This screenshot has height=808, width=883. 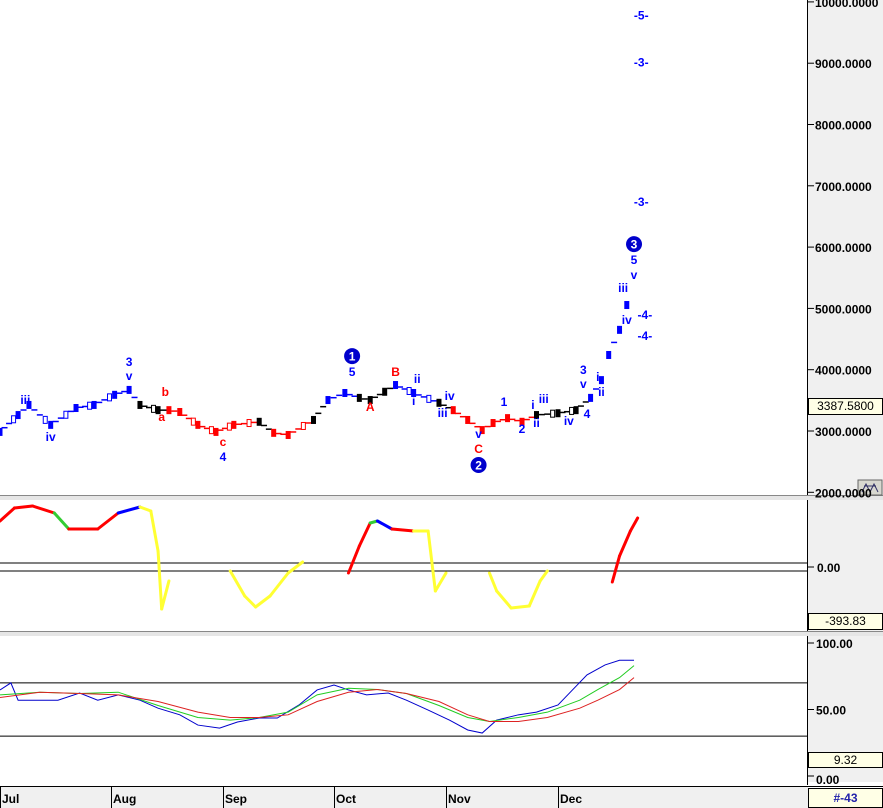 I want to click on price-tick-label: 6000.0000, so click(x=843, y=248).